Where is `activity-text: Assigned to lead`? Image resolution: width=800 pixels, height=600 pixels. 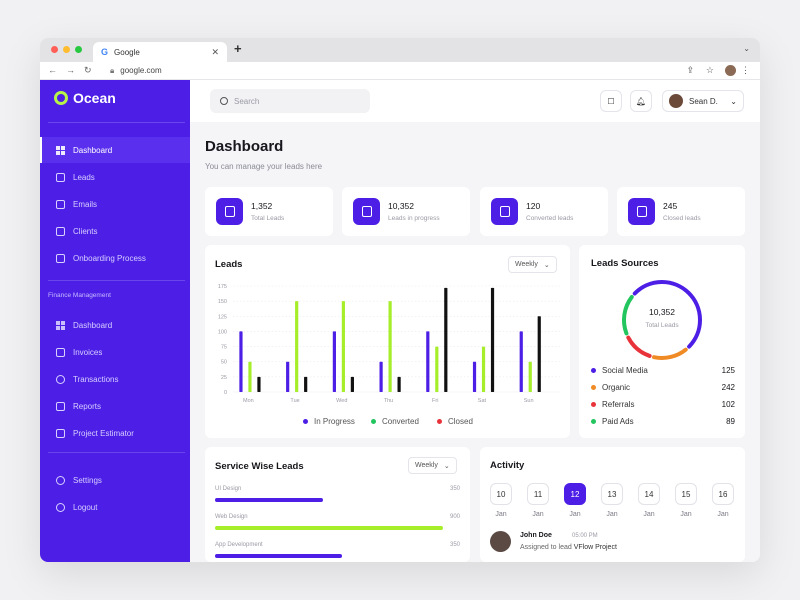
activity-text: Assigned to lead is located at coordinates (546, 547).